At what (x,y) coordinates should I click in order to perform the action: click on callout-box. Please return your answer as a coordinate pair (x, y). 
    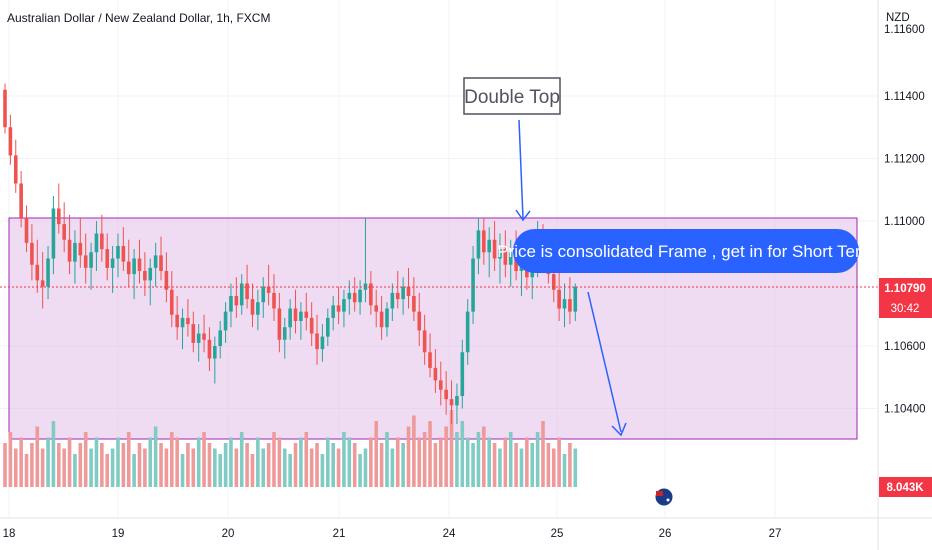
    Looking at the image, I should click on (686, 251).